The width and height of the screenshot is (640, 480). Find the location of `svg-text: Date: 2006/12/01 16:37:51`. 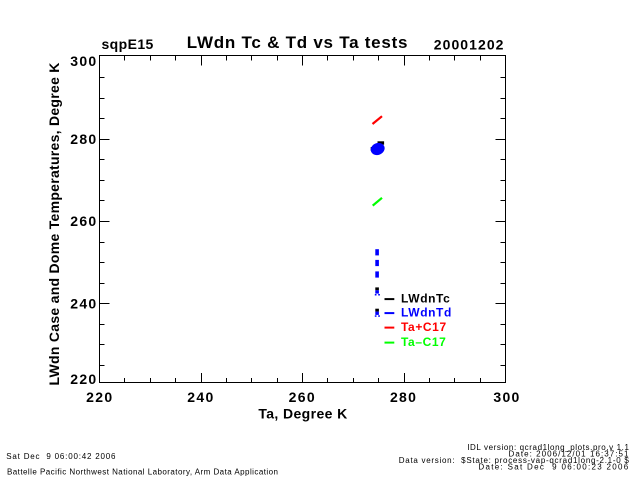

svg-text: Date: 2006/12/01 16:37:51 is located at coordinates (569, 453).